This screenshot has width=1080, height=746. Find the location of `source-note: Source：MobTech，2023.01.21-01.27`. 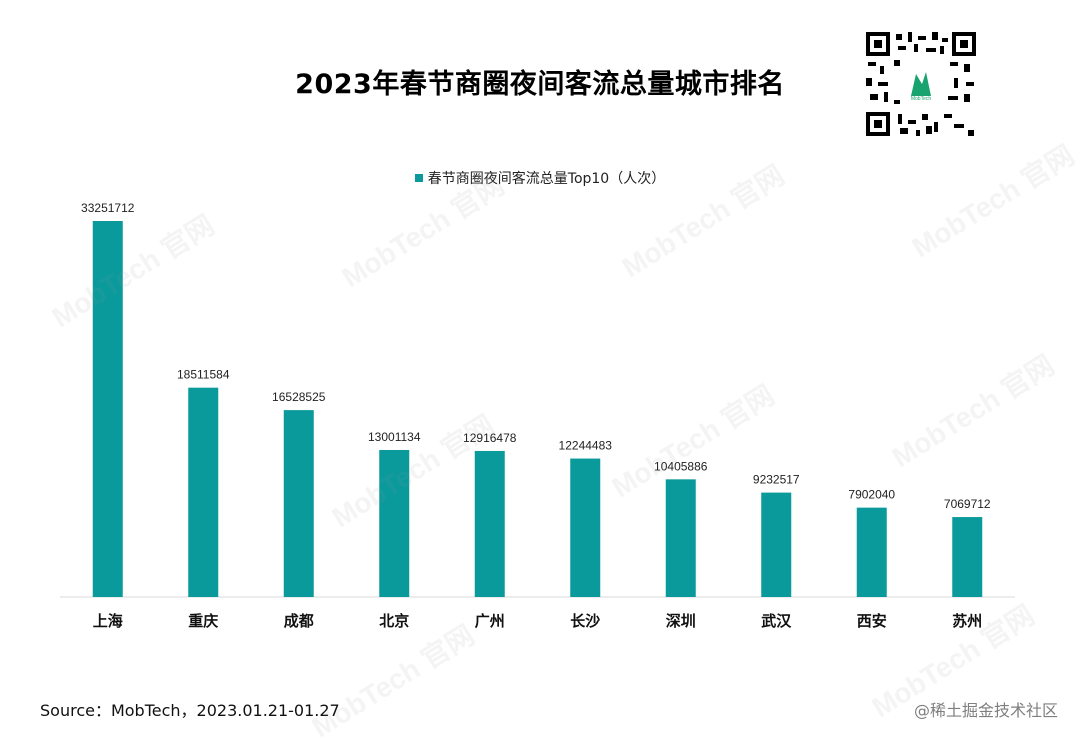

source-note: Source：MobTech，2023.01.21-01.27 is located at coordinates (190, 710).